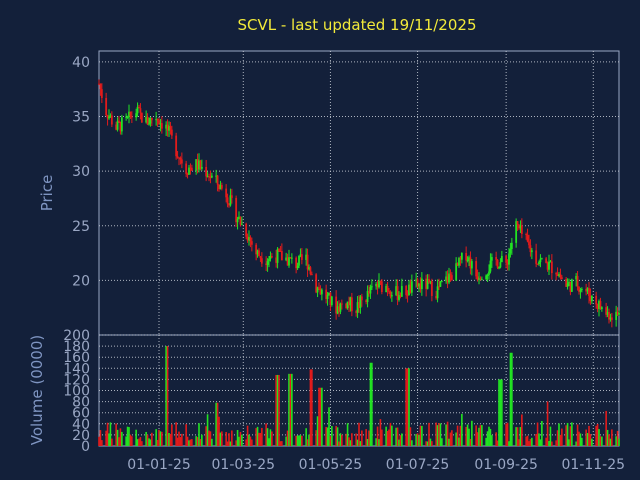 This screenshot has width=640, height=480. I want to click on date-tick-label: 01-03-25, so click(244, 465).